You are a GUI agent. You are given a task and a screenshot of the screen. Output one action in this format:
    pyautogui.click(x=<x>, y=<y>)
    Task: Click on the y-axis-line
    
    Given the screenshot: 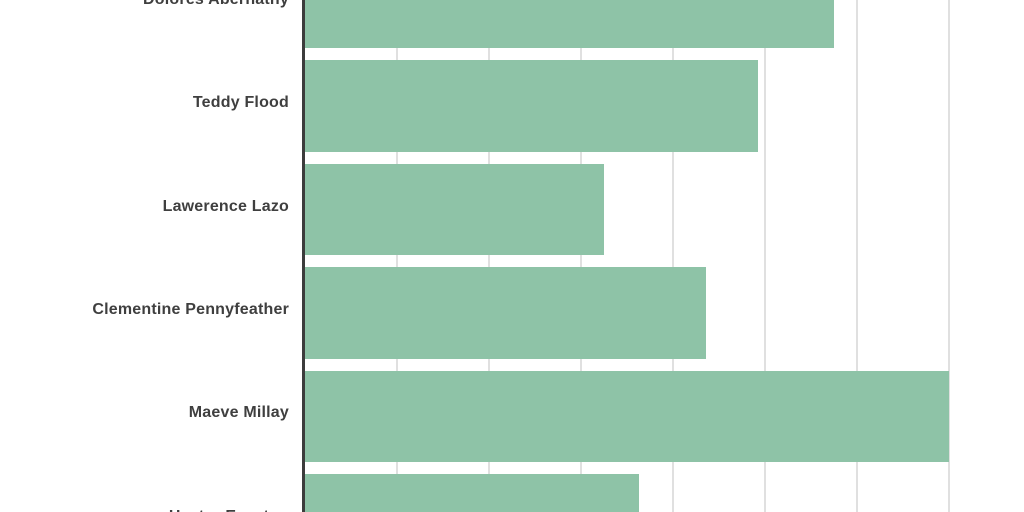 What is the action you would take?
    pyautogui.click(x=303, y=256)
    